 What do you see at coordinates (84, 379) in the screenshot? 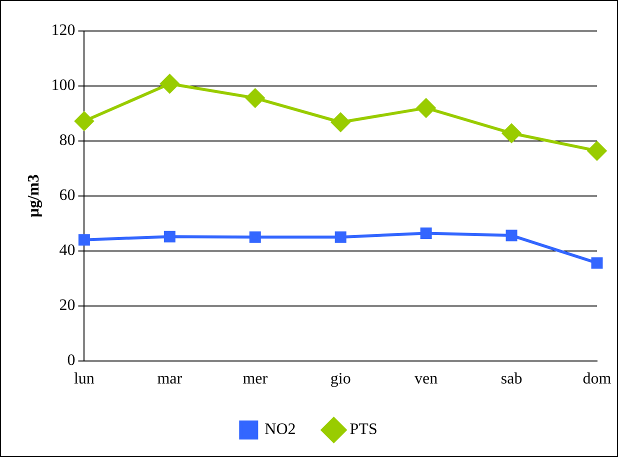
I see `x-tick-label: lun` at bounding box center [84, 379].